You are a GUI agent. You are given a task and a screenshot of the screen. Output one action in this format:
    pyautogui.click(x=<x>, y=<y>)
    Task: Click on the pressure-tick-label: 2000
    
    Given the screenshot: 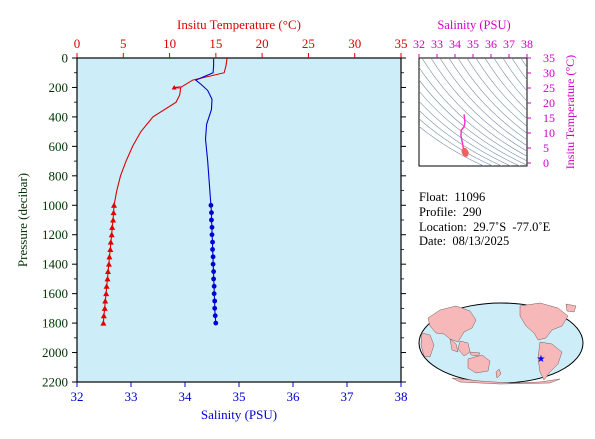 What is the action you would take?
    pyautogui.click(x=55, y=352)
    